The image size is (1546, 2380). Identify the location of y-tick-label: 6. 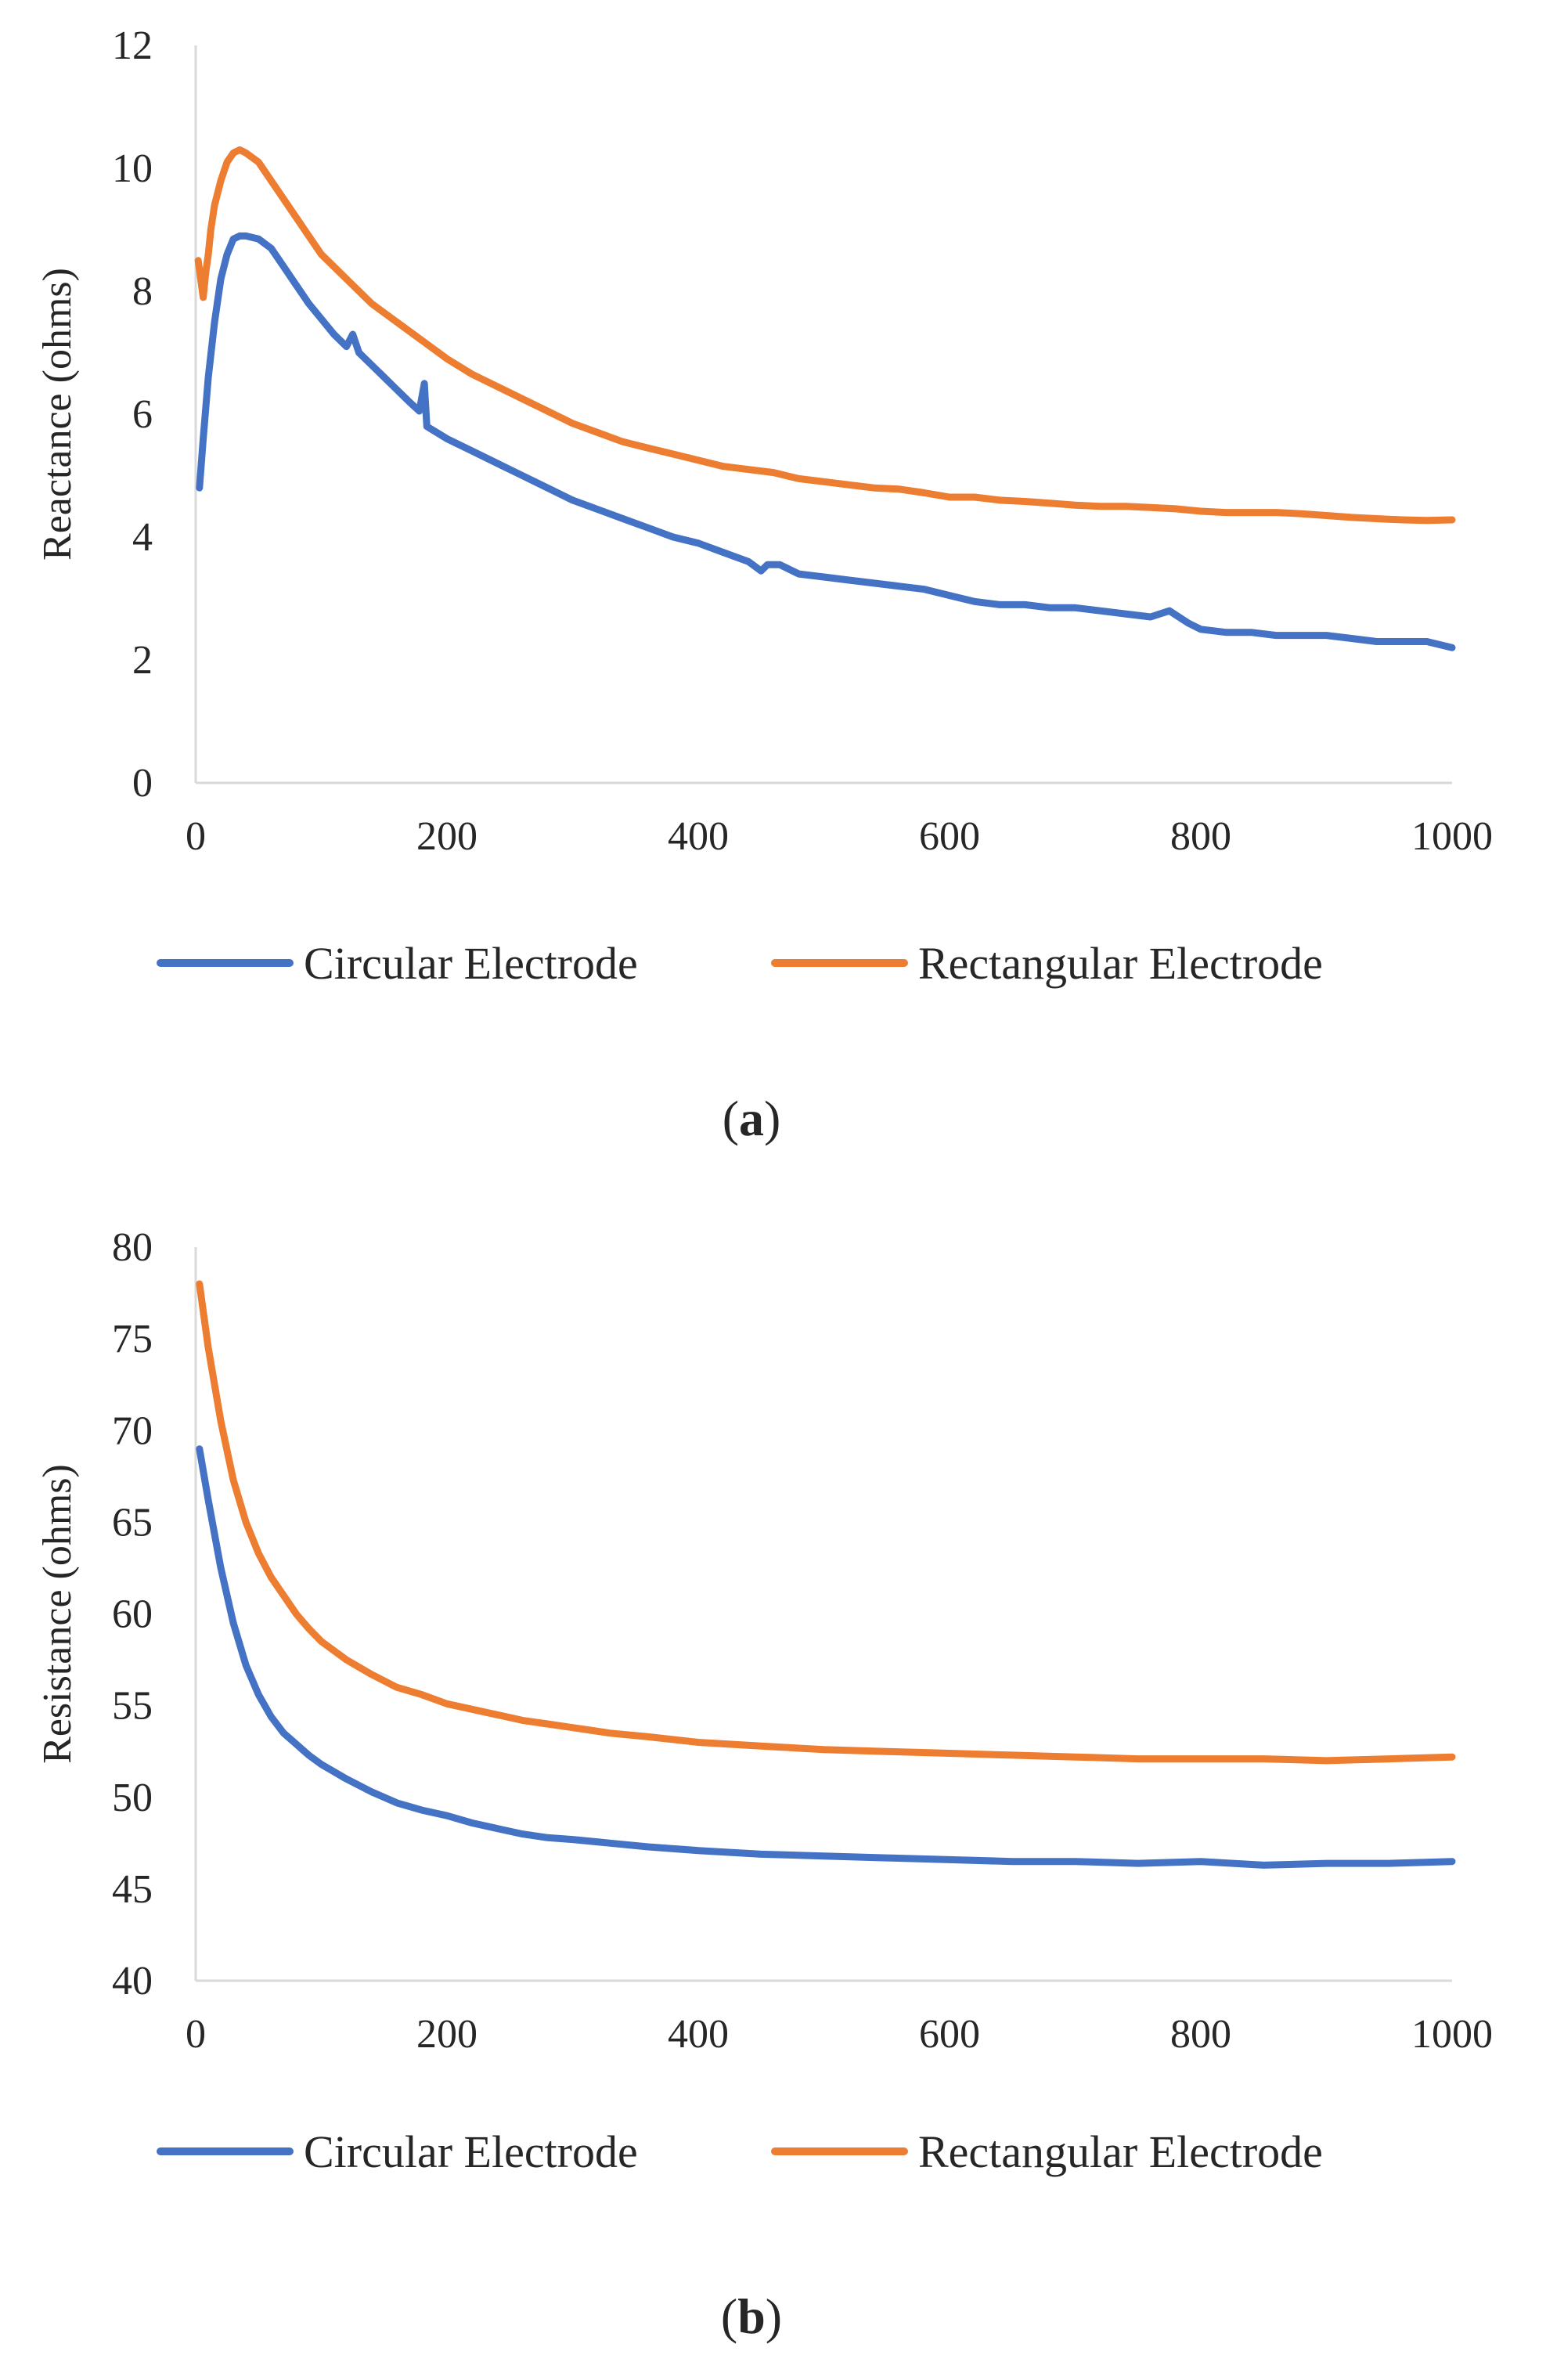
(142, 414).